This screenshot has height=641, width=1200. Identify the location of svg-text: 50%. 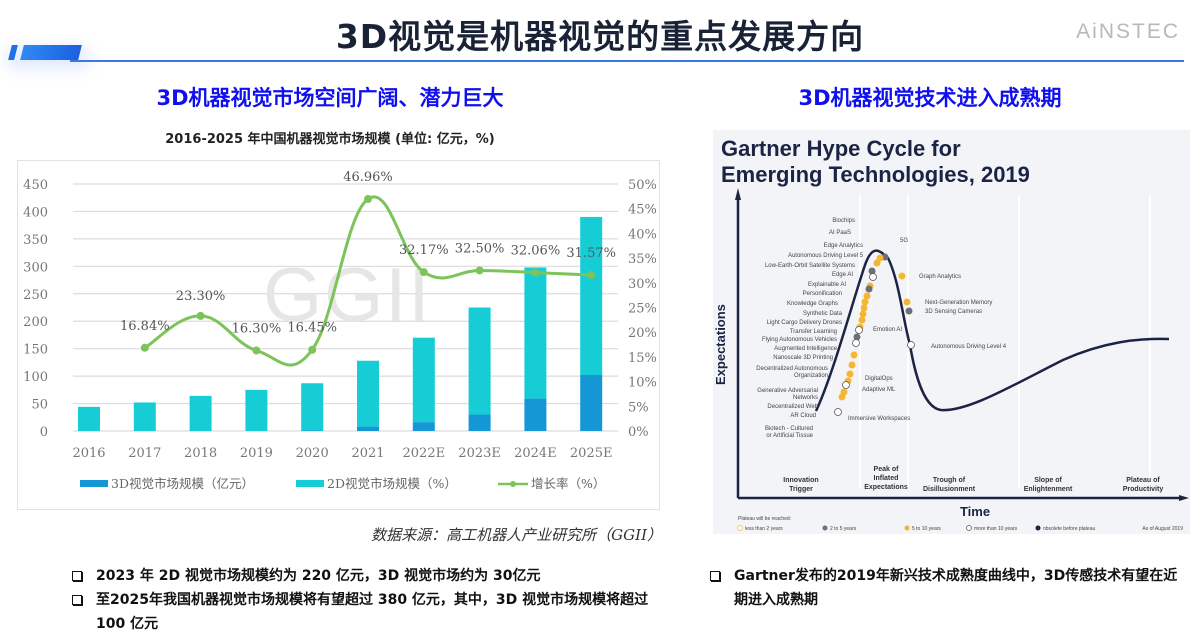
(642, 185).